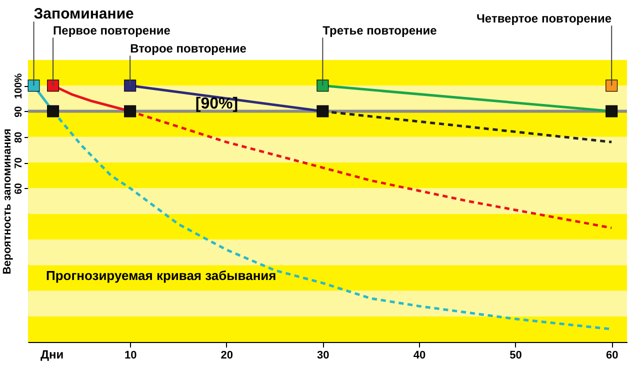 The height and width of the screenshot is (369, 630). I want to click on y-axis-title: Вероятность запоминания, so click(8, 201).